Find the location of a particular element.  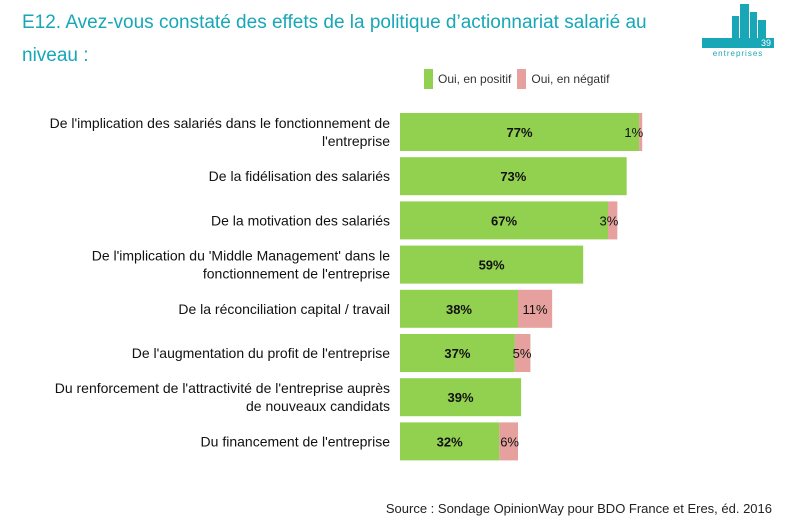

legend-item-positive: Oui, en positif is located at coordinates (467, 79).